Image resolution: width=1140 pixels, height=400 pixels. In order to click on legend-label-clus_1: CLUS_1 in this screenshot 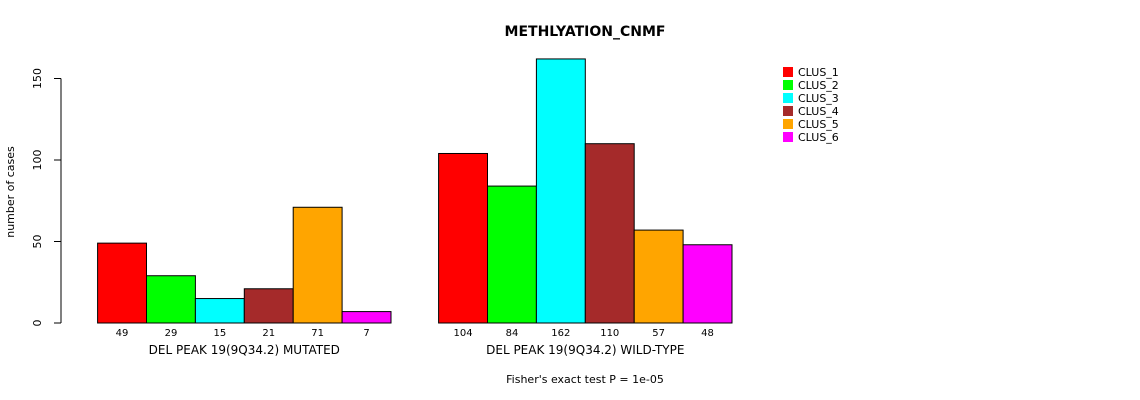, I will do `click(818, 72)`.